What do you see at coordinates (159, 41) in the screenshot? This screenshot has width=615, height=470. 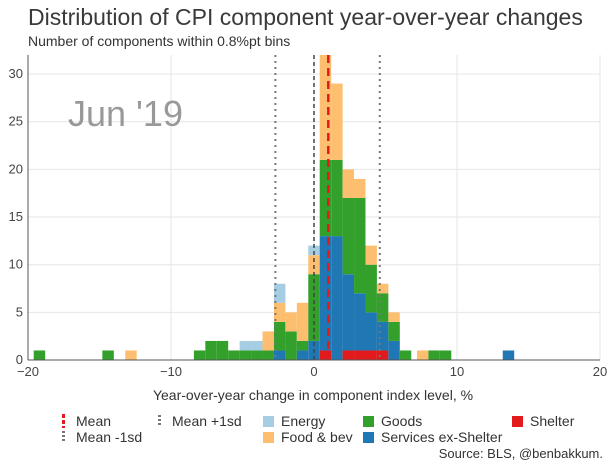 I see `chart-subtitle: Number of components within 0.8%pt bins` at bounding box center [159, 41].